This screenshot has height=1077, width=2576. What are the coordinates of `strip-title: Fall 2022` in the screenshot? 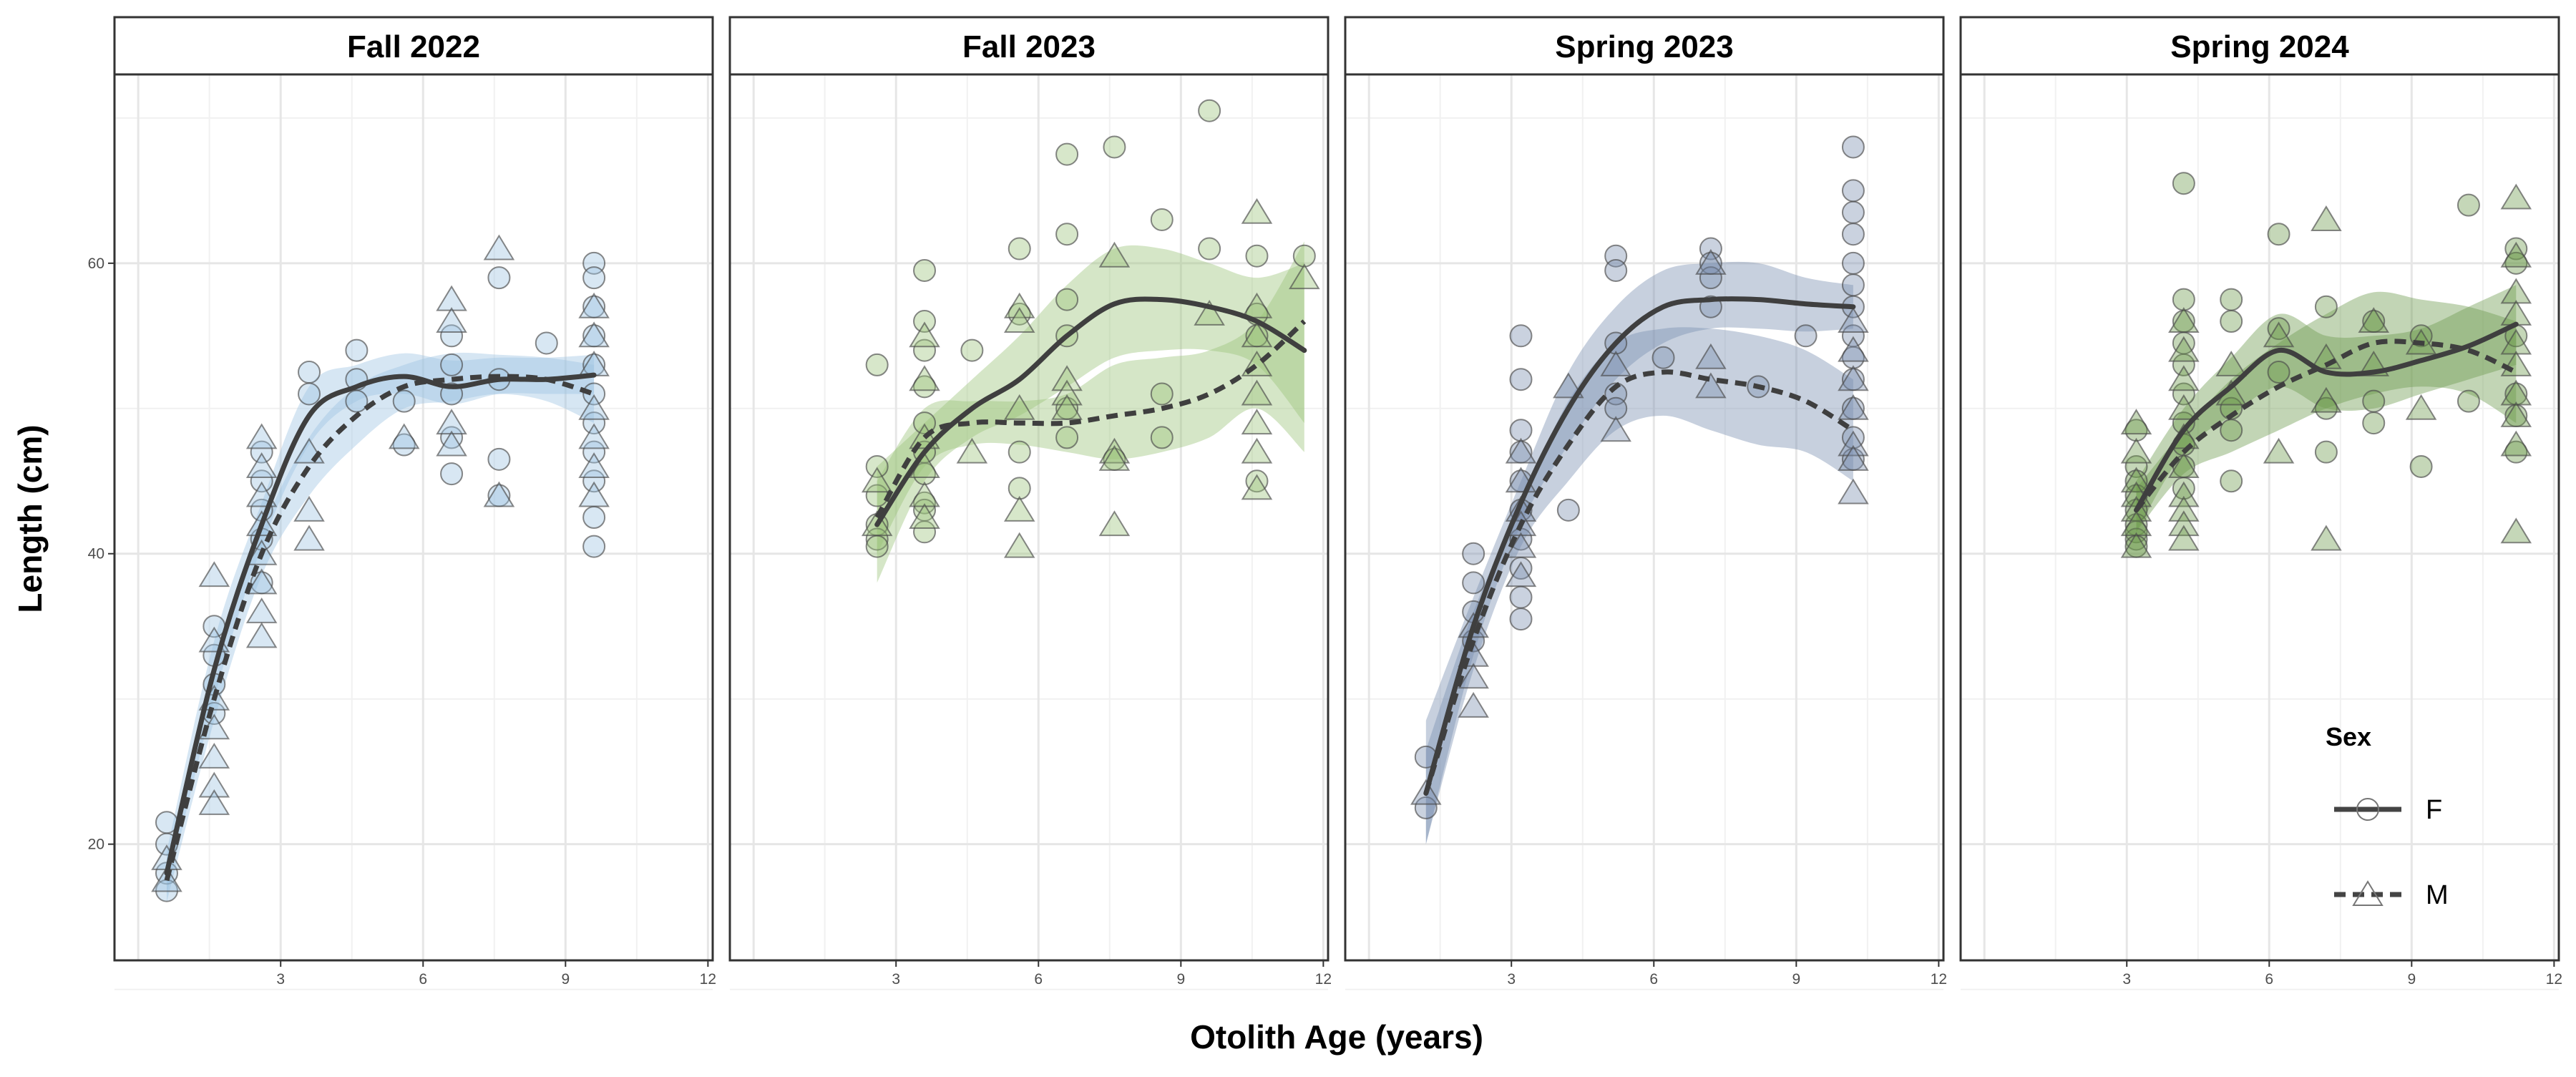 It's located at (413, 46).